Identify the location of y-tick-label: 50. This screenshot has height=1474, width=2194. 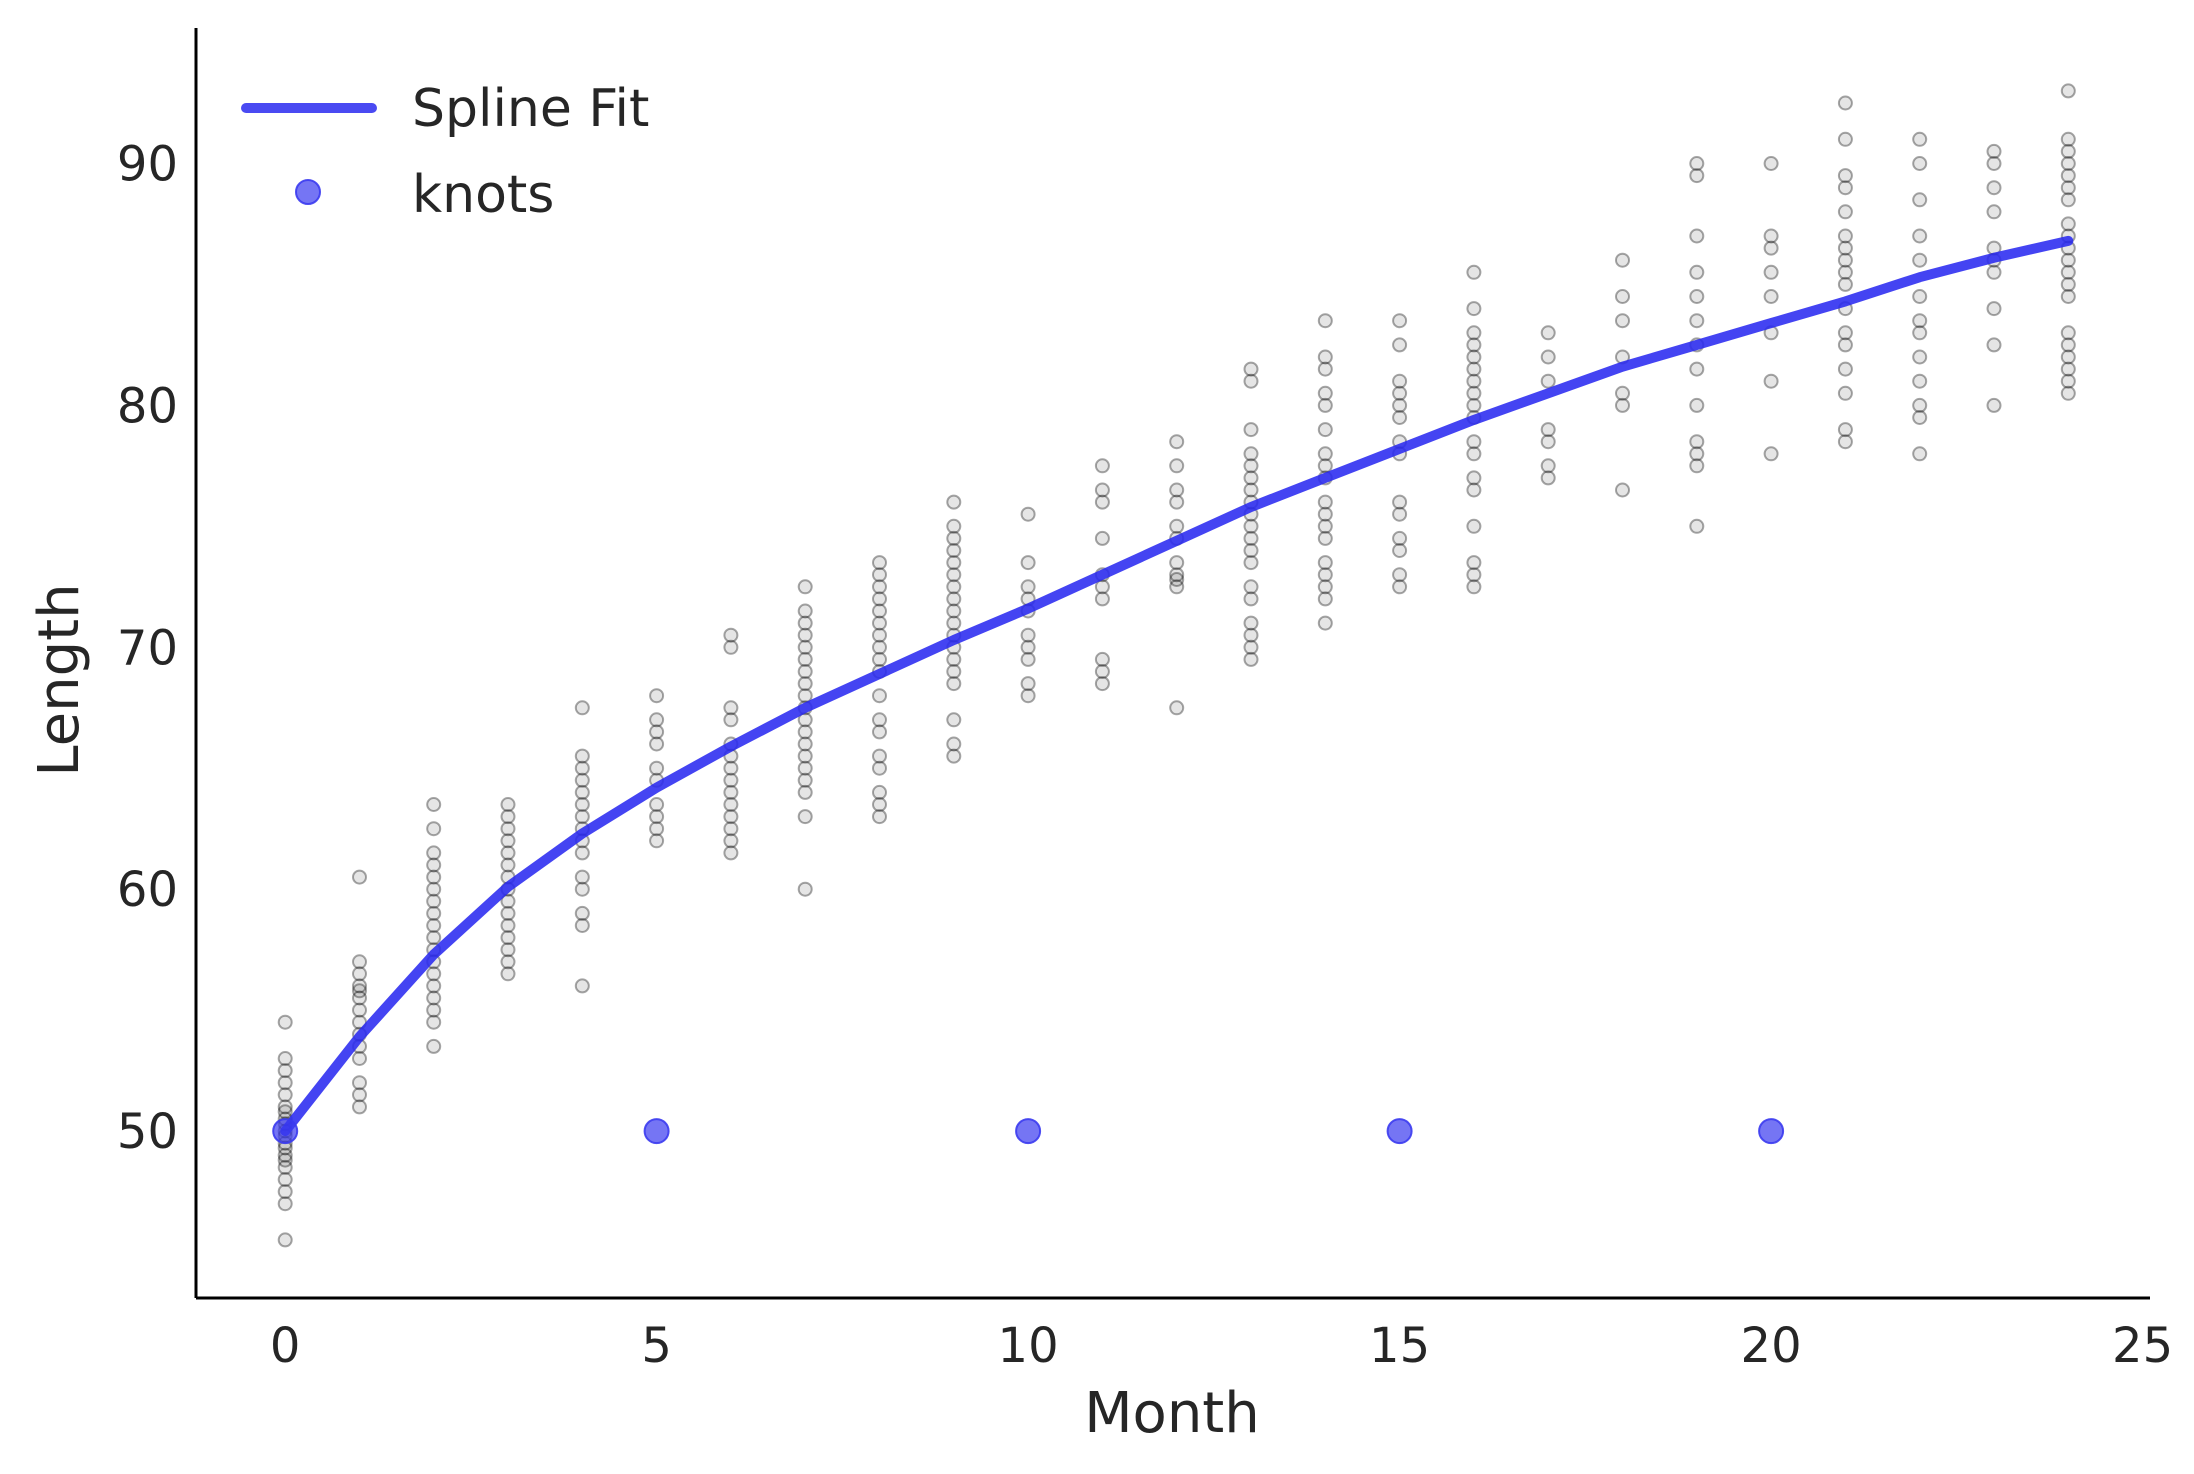
(147, 1132).